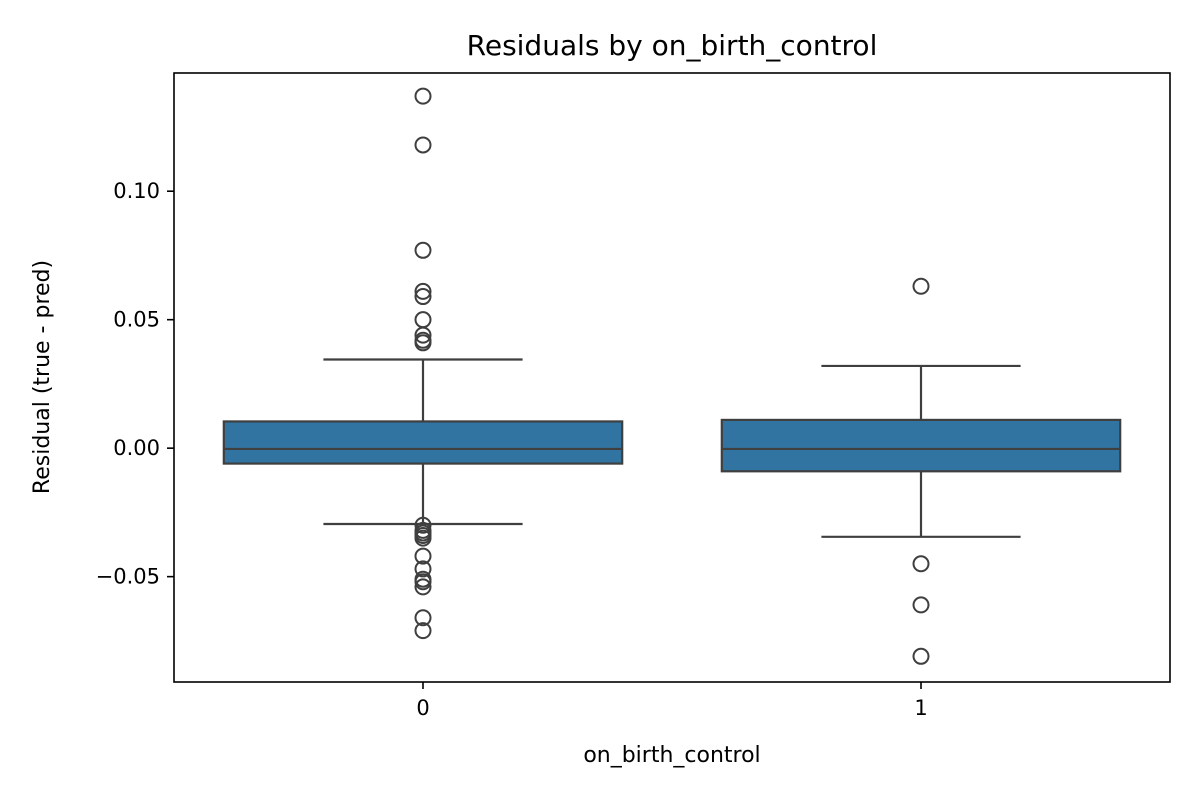  Describe the element at coordinates (422, 708) in the screenshot. I see `x-tick-label: 0` at that location.